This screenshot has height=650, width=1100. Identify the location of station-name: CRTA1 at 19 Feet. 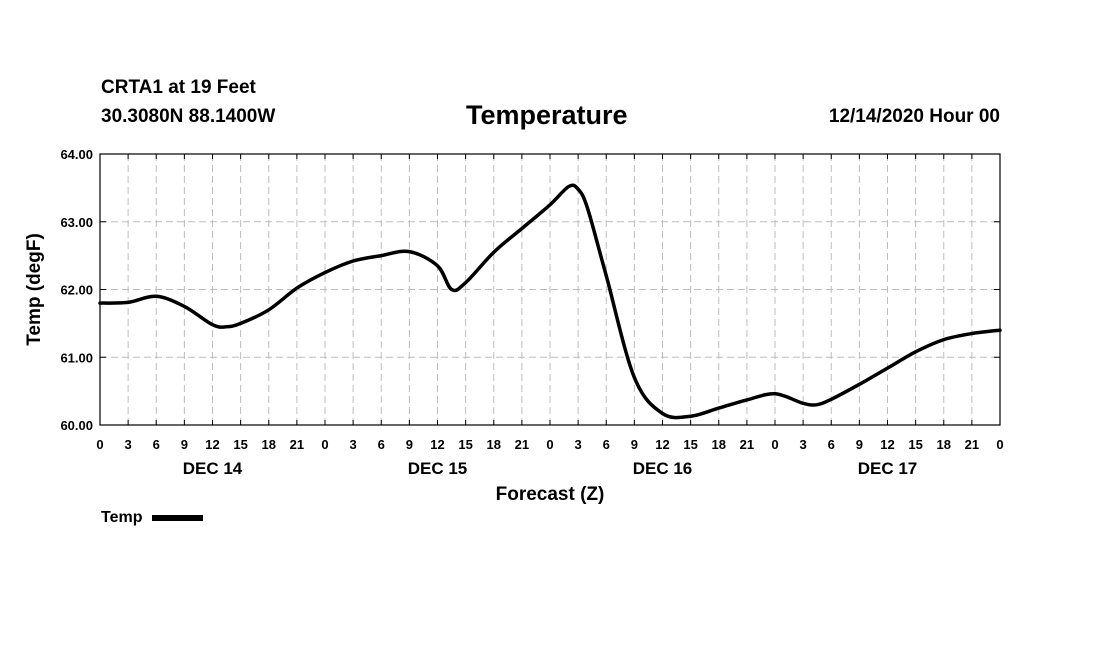
(178, 87).